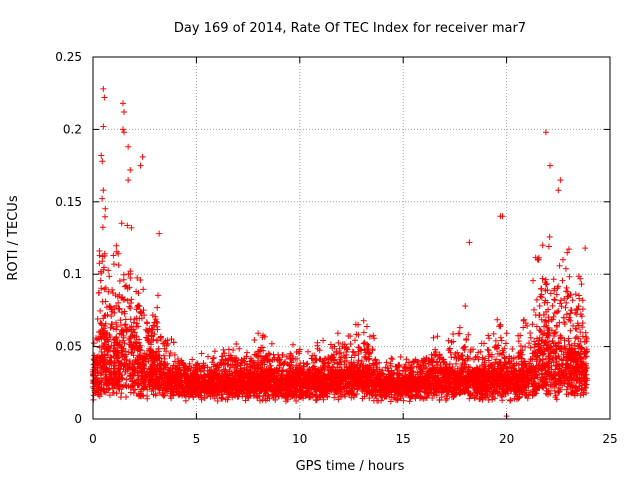 Image resolution: width=640 pixels, height=480 pixels. What do you see at coordinates (353, 439) in the screenshot?
I see `x-tick-labels: 0 5 10 15 20 25` at bounding box center [353, 439].